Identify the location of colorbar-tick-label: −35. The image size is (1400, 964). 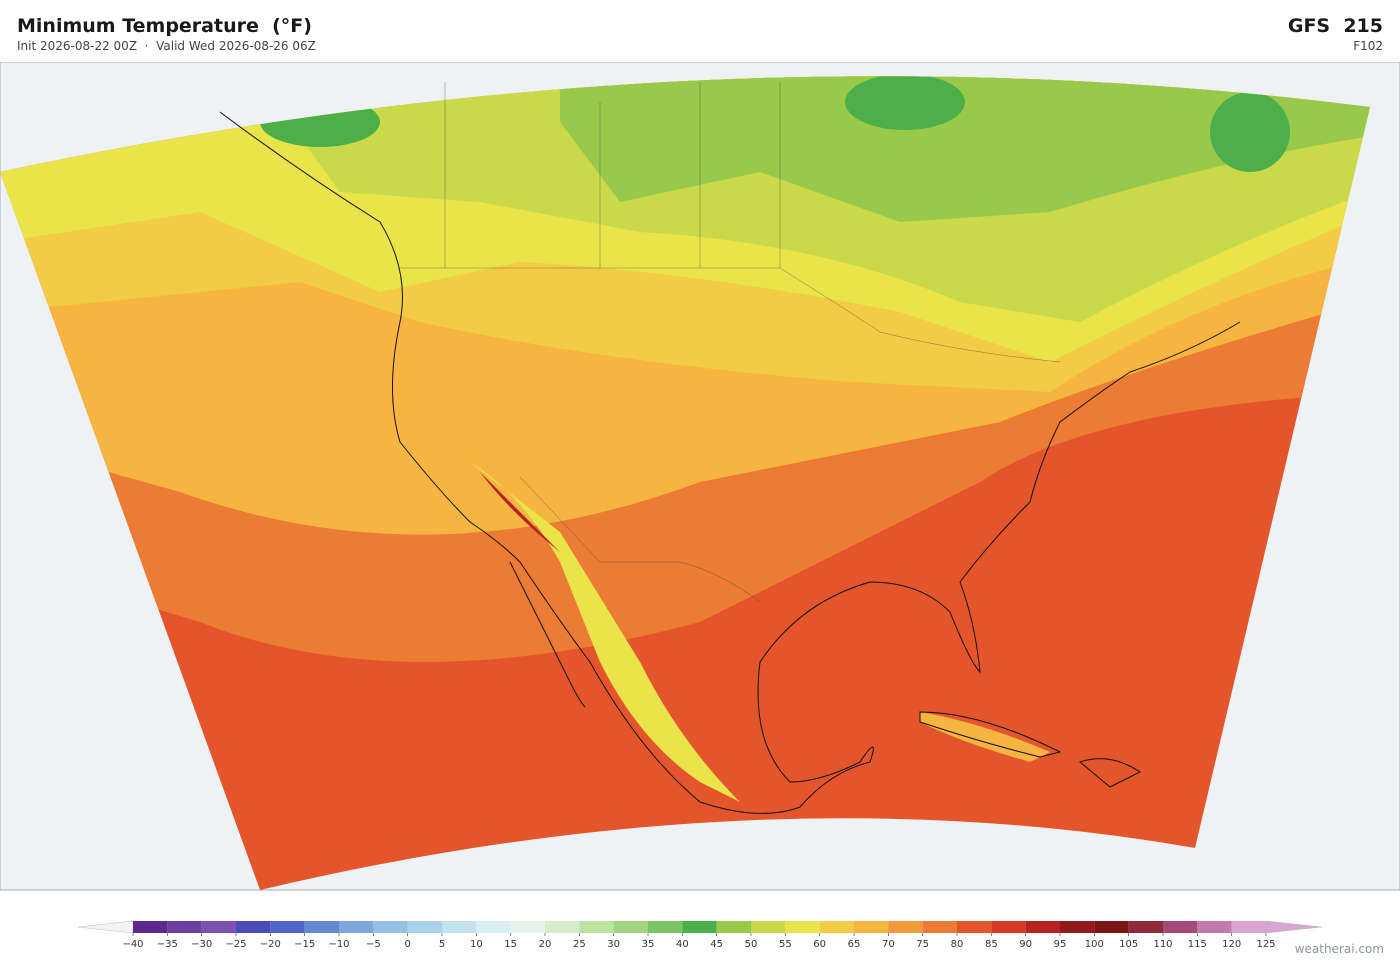
(167, 944).